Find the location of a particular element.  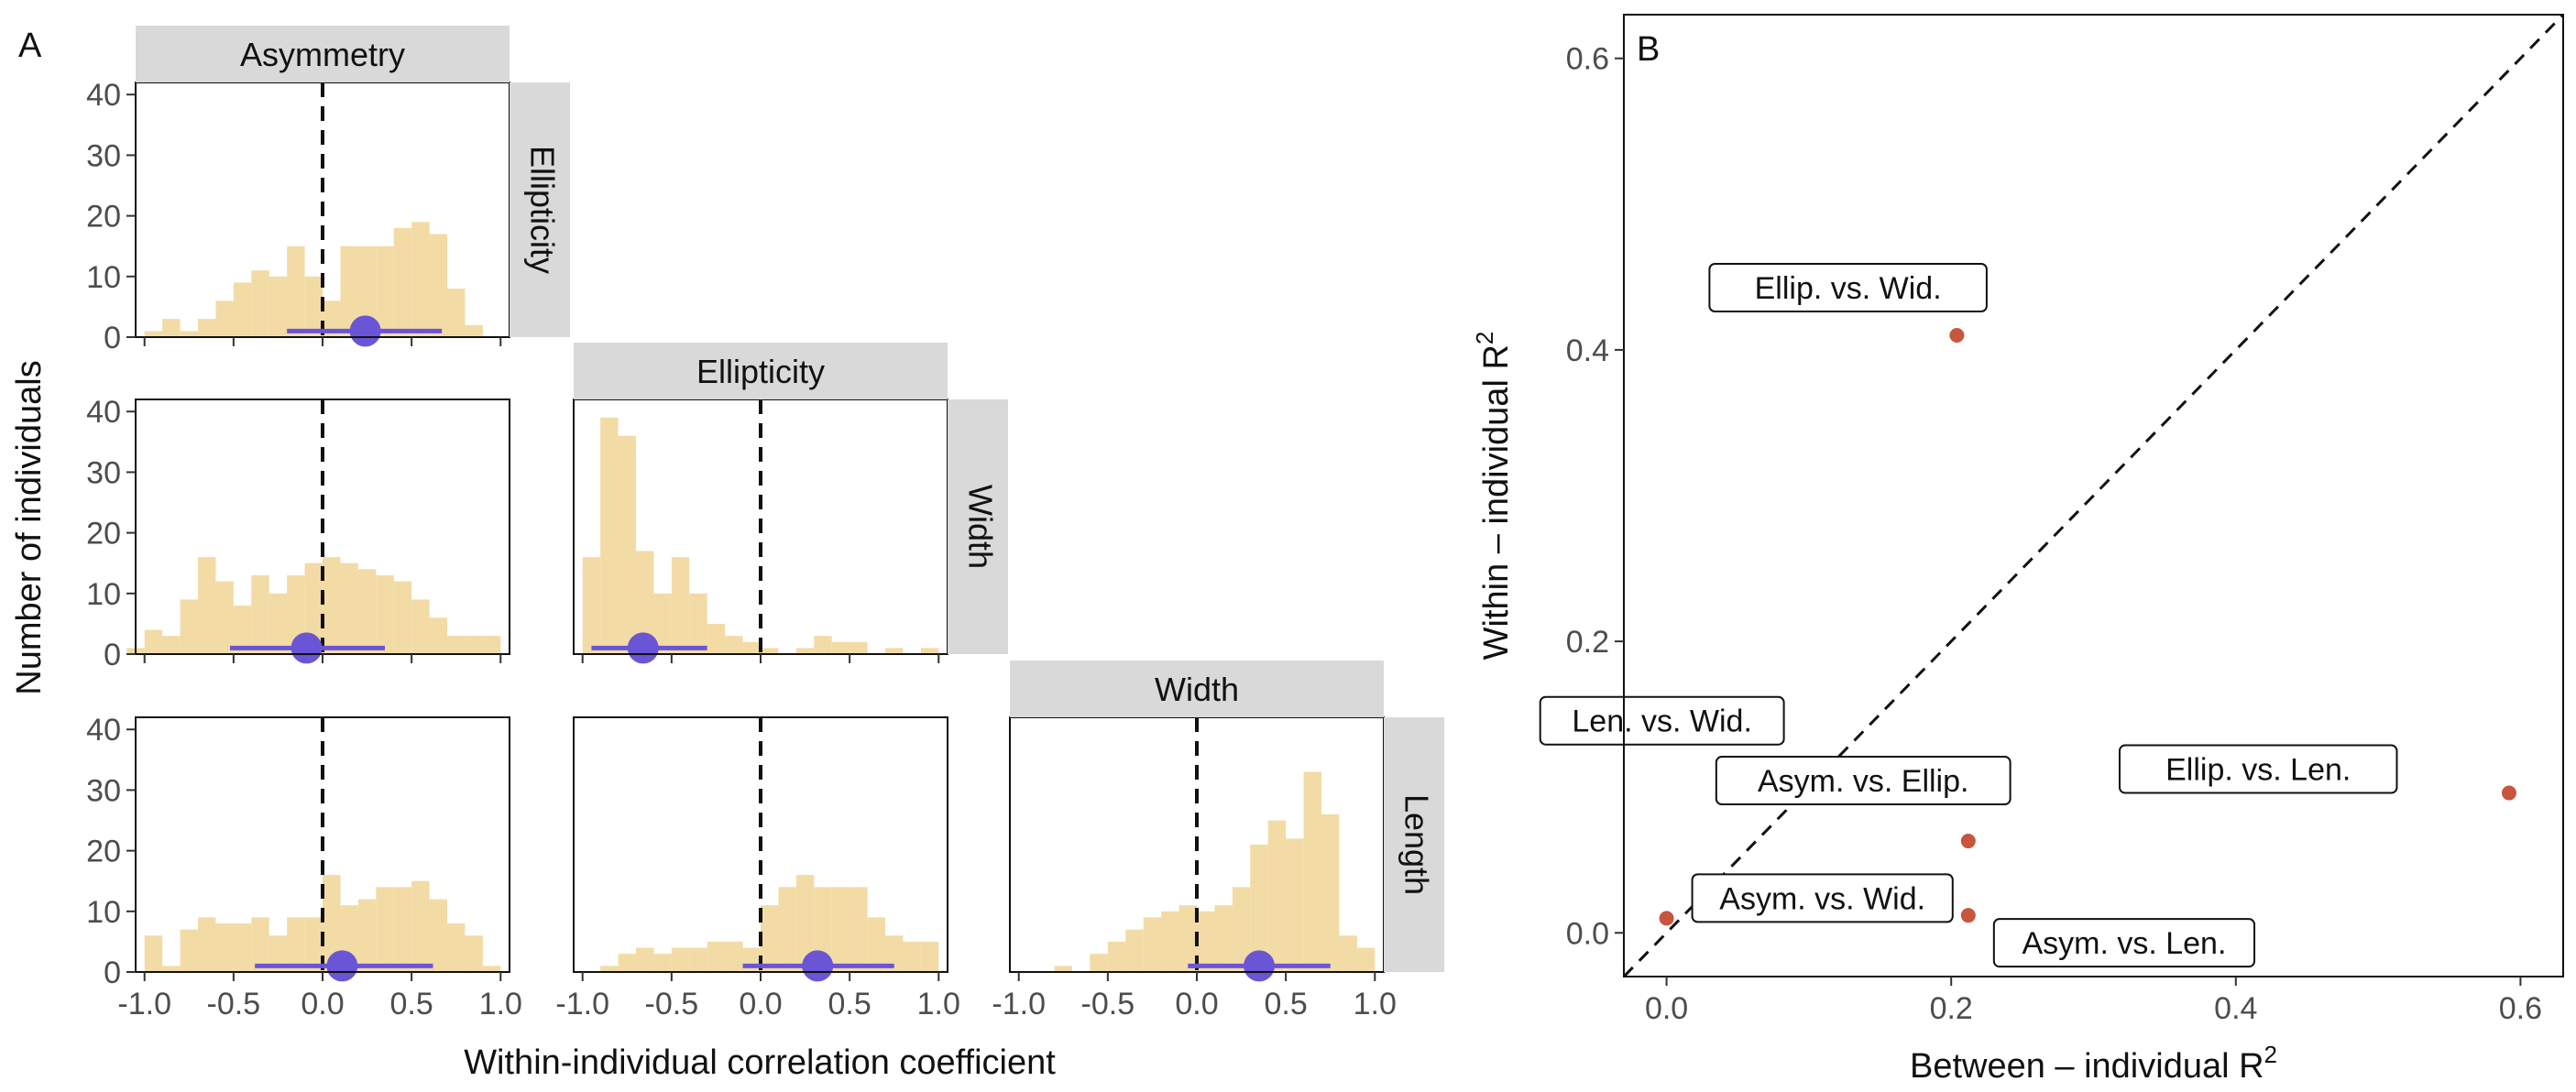

column-strip-label: Asymmetry is located at coordinates (322, 54).